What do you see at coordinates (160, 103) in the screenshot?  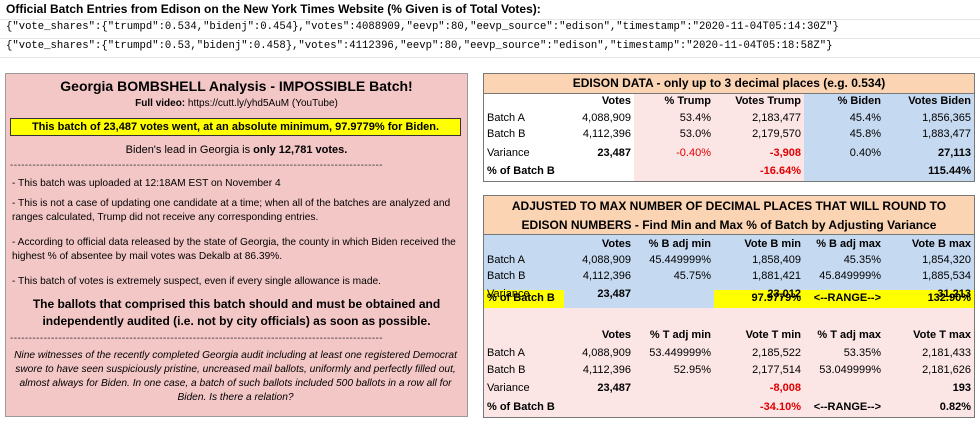 I see `video-label: Full video:` at bounding box center [160, 103].